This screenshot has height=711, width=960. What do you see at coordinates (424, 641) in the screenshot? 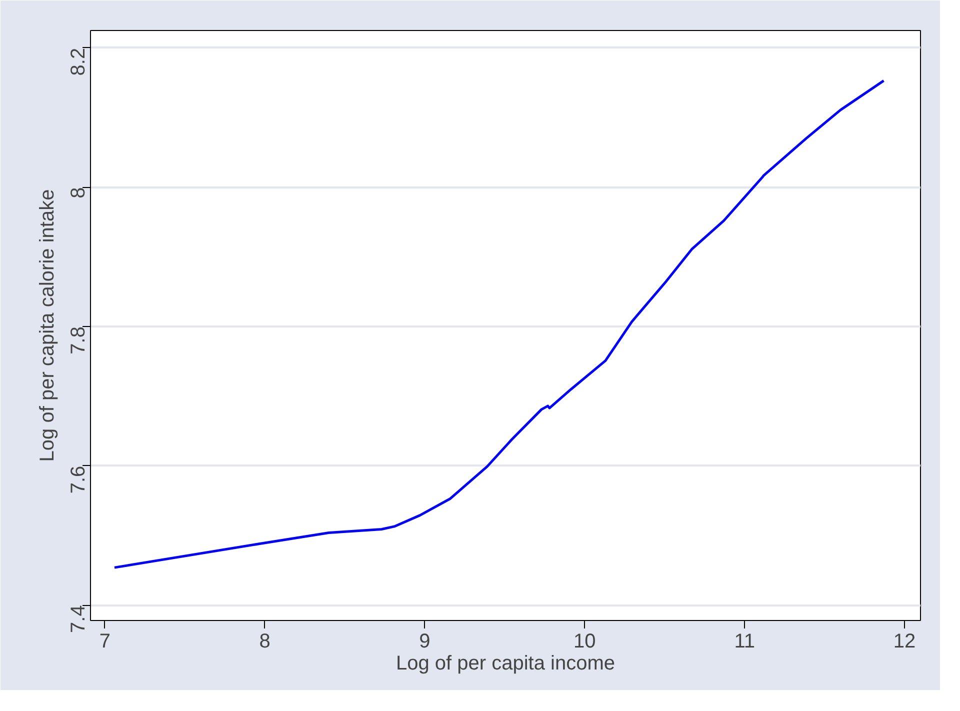
I see `x-tick-label: 9` at bounding box center [424, 641].